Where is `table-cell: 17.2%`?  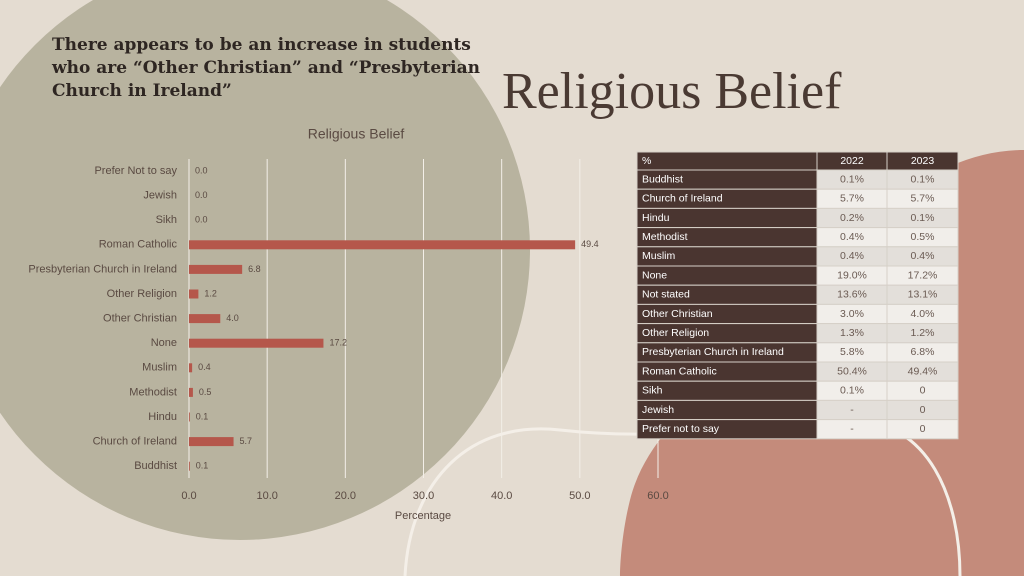 table-cell: 17.2% is located at coordinates (923, 275).